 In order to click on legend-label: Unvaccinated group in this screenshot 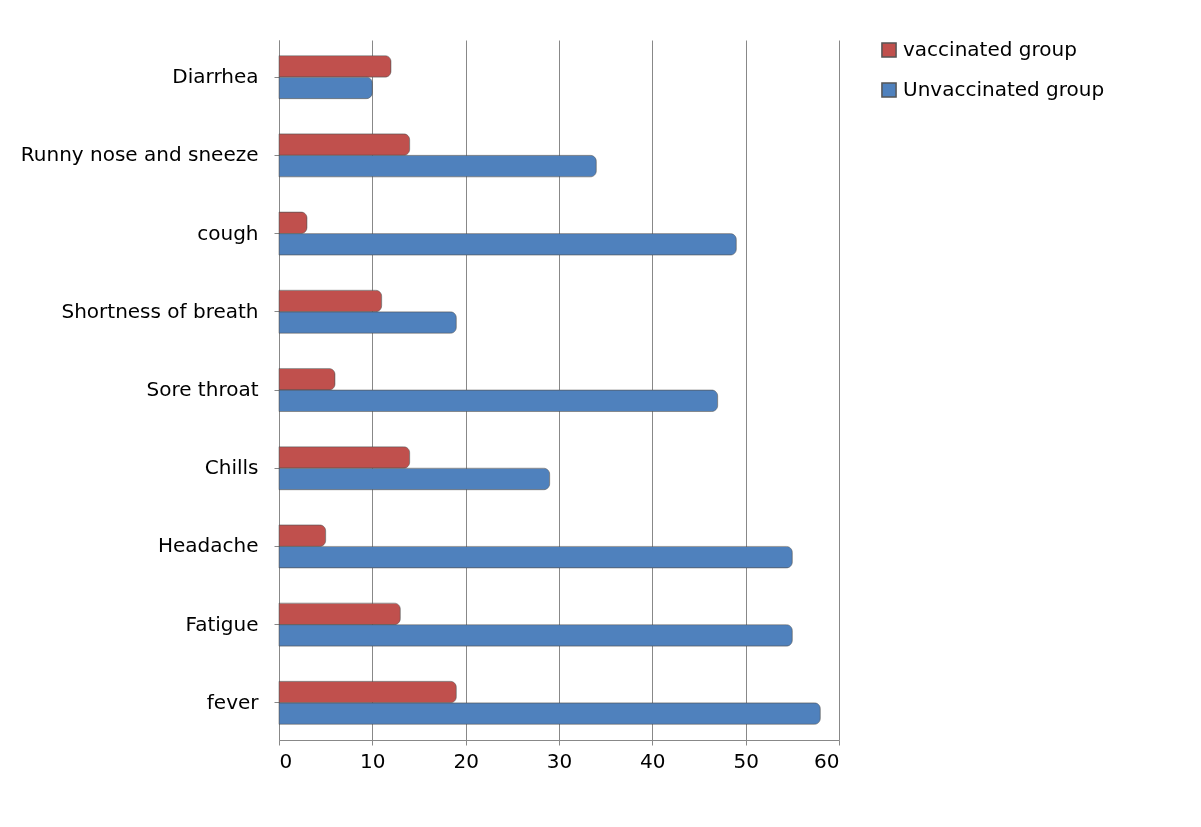, I will do `click(1004, 89)`.